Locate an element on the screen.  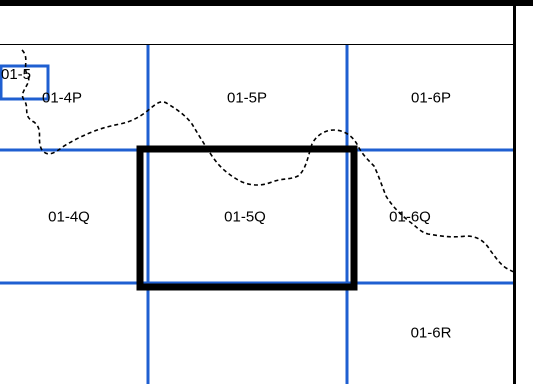
map-right-border is located at coordinates (514, 192).